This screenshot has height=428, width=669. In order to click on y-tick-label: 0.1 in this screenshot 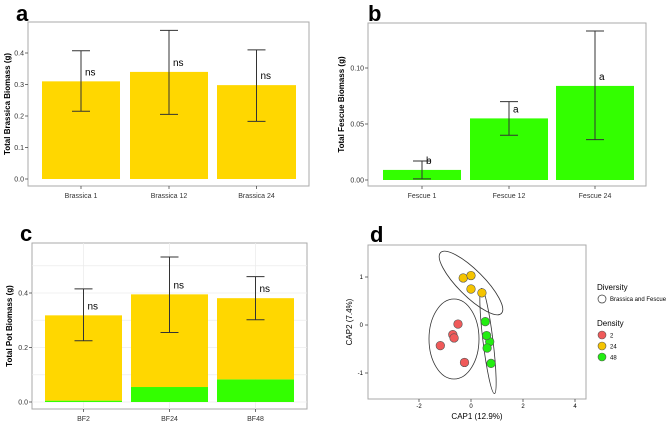, I will do `click(19, 148)`.